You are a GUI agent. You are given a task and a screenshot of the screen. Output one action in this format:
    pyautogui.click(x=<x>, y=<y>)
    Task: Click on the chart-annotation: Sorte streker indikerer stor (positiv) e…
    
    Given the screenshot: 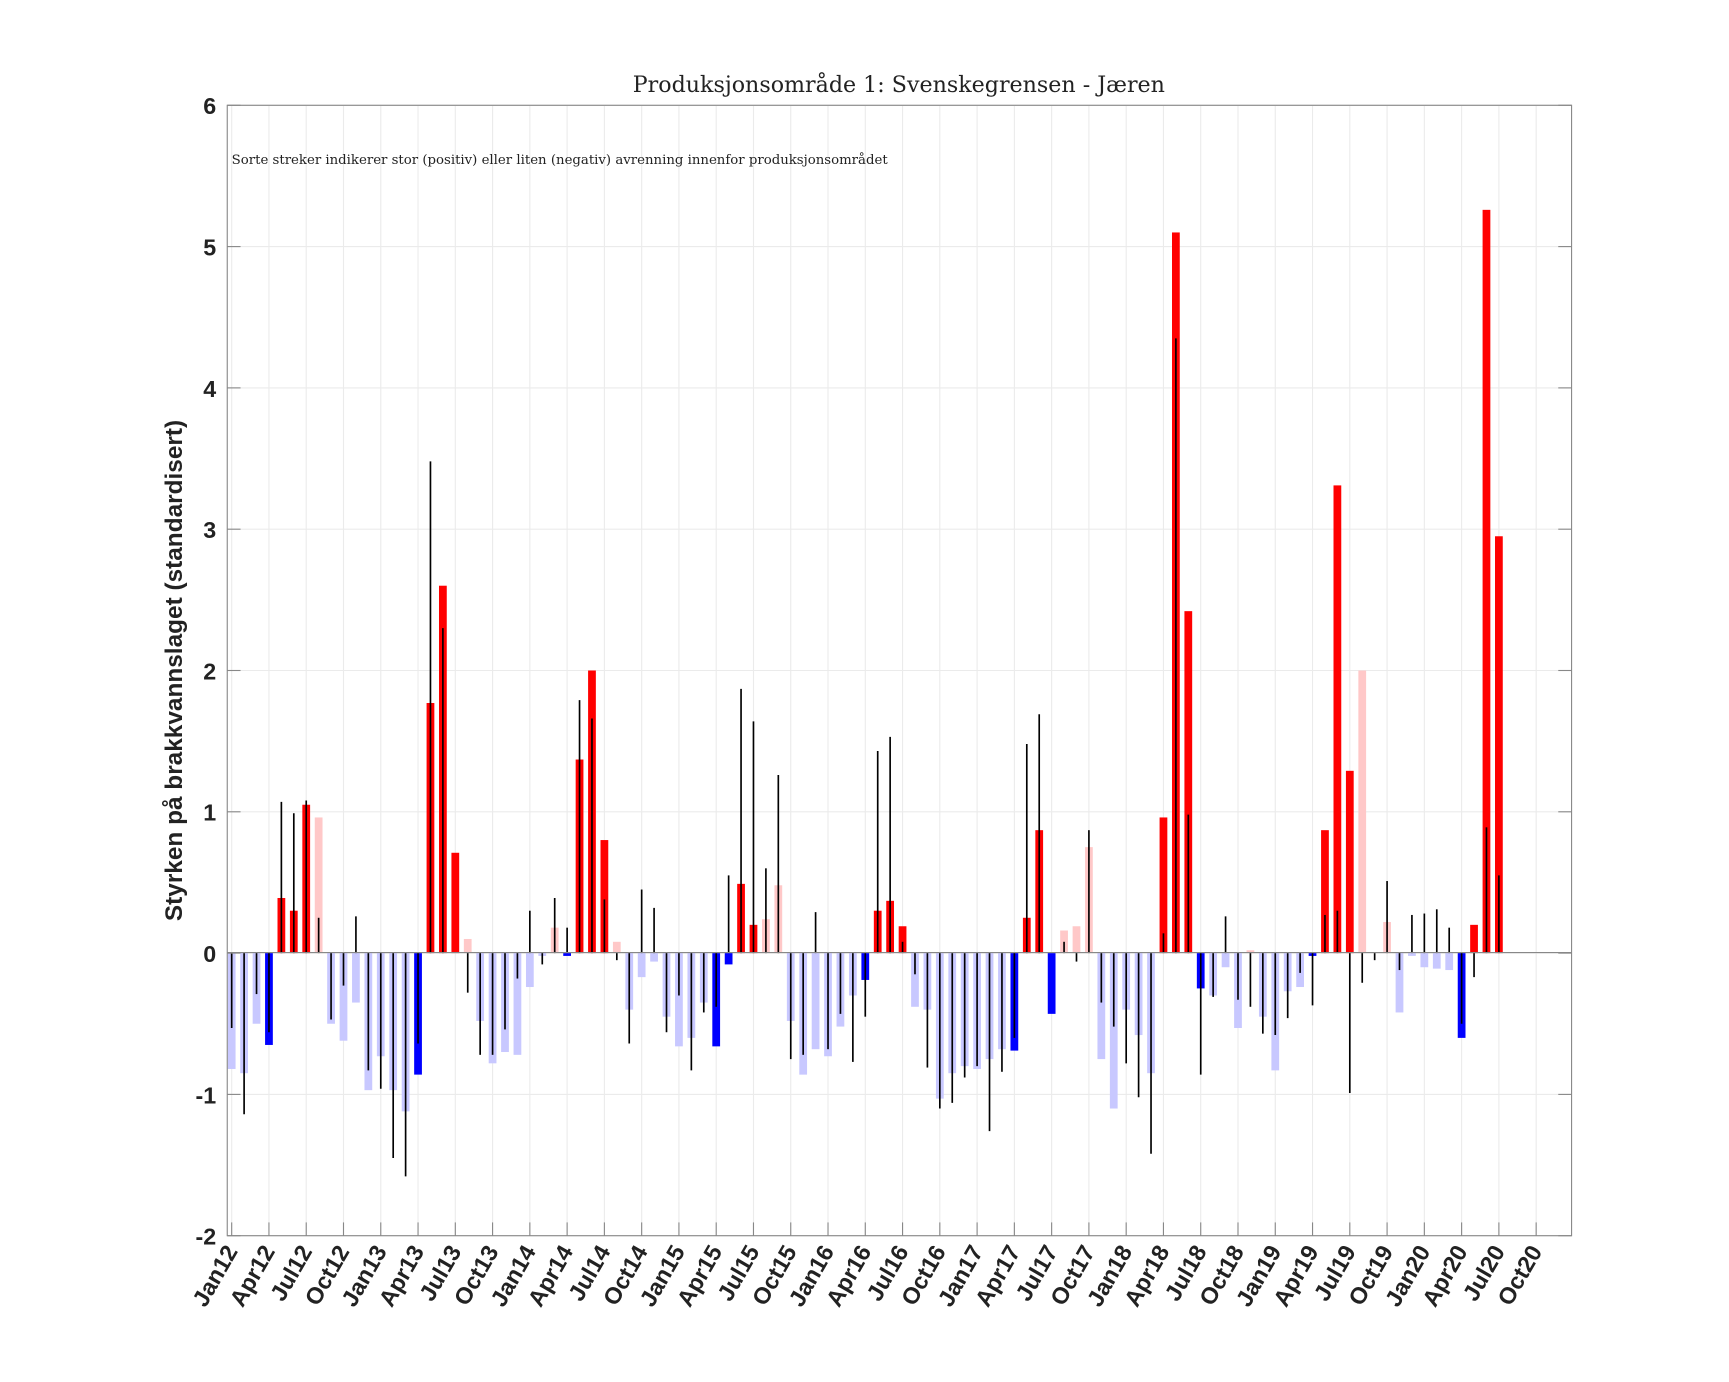 What is the action you would take?
    pyautogui.click(x=560, y=160)
    